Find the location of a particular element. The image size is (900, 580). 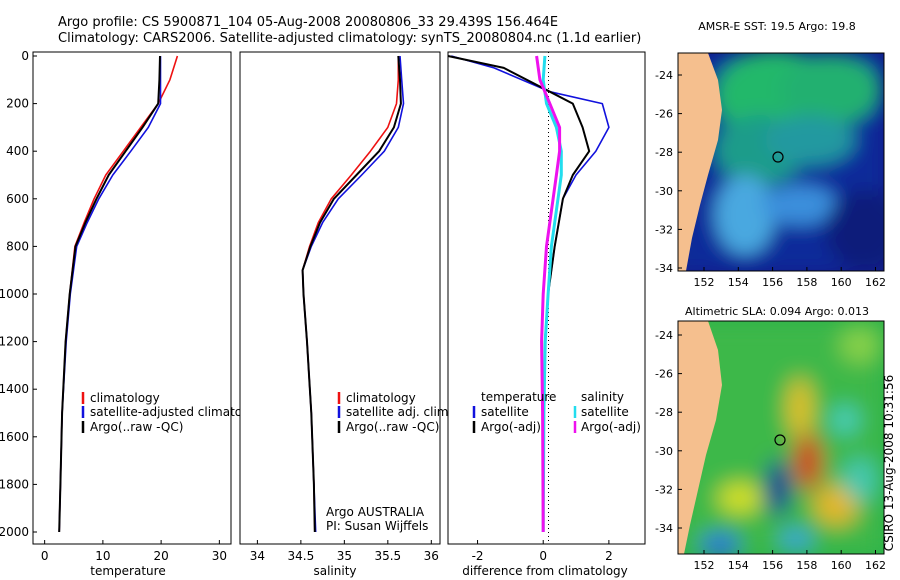

x-tick-label: 30 is located at coordinates (219, 556).